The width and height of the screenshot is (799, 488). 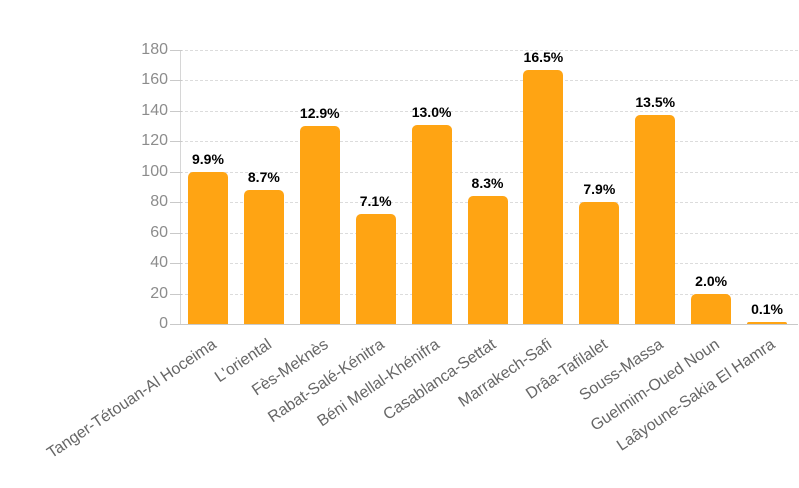 What do you see at coordinates (159, 263) in the screenshot?
I see `y-axis-tick-label: 40` at bounding box center [159, 263].